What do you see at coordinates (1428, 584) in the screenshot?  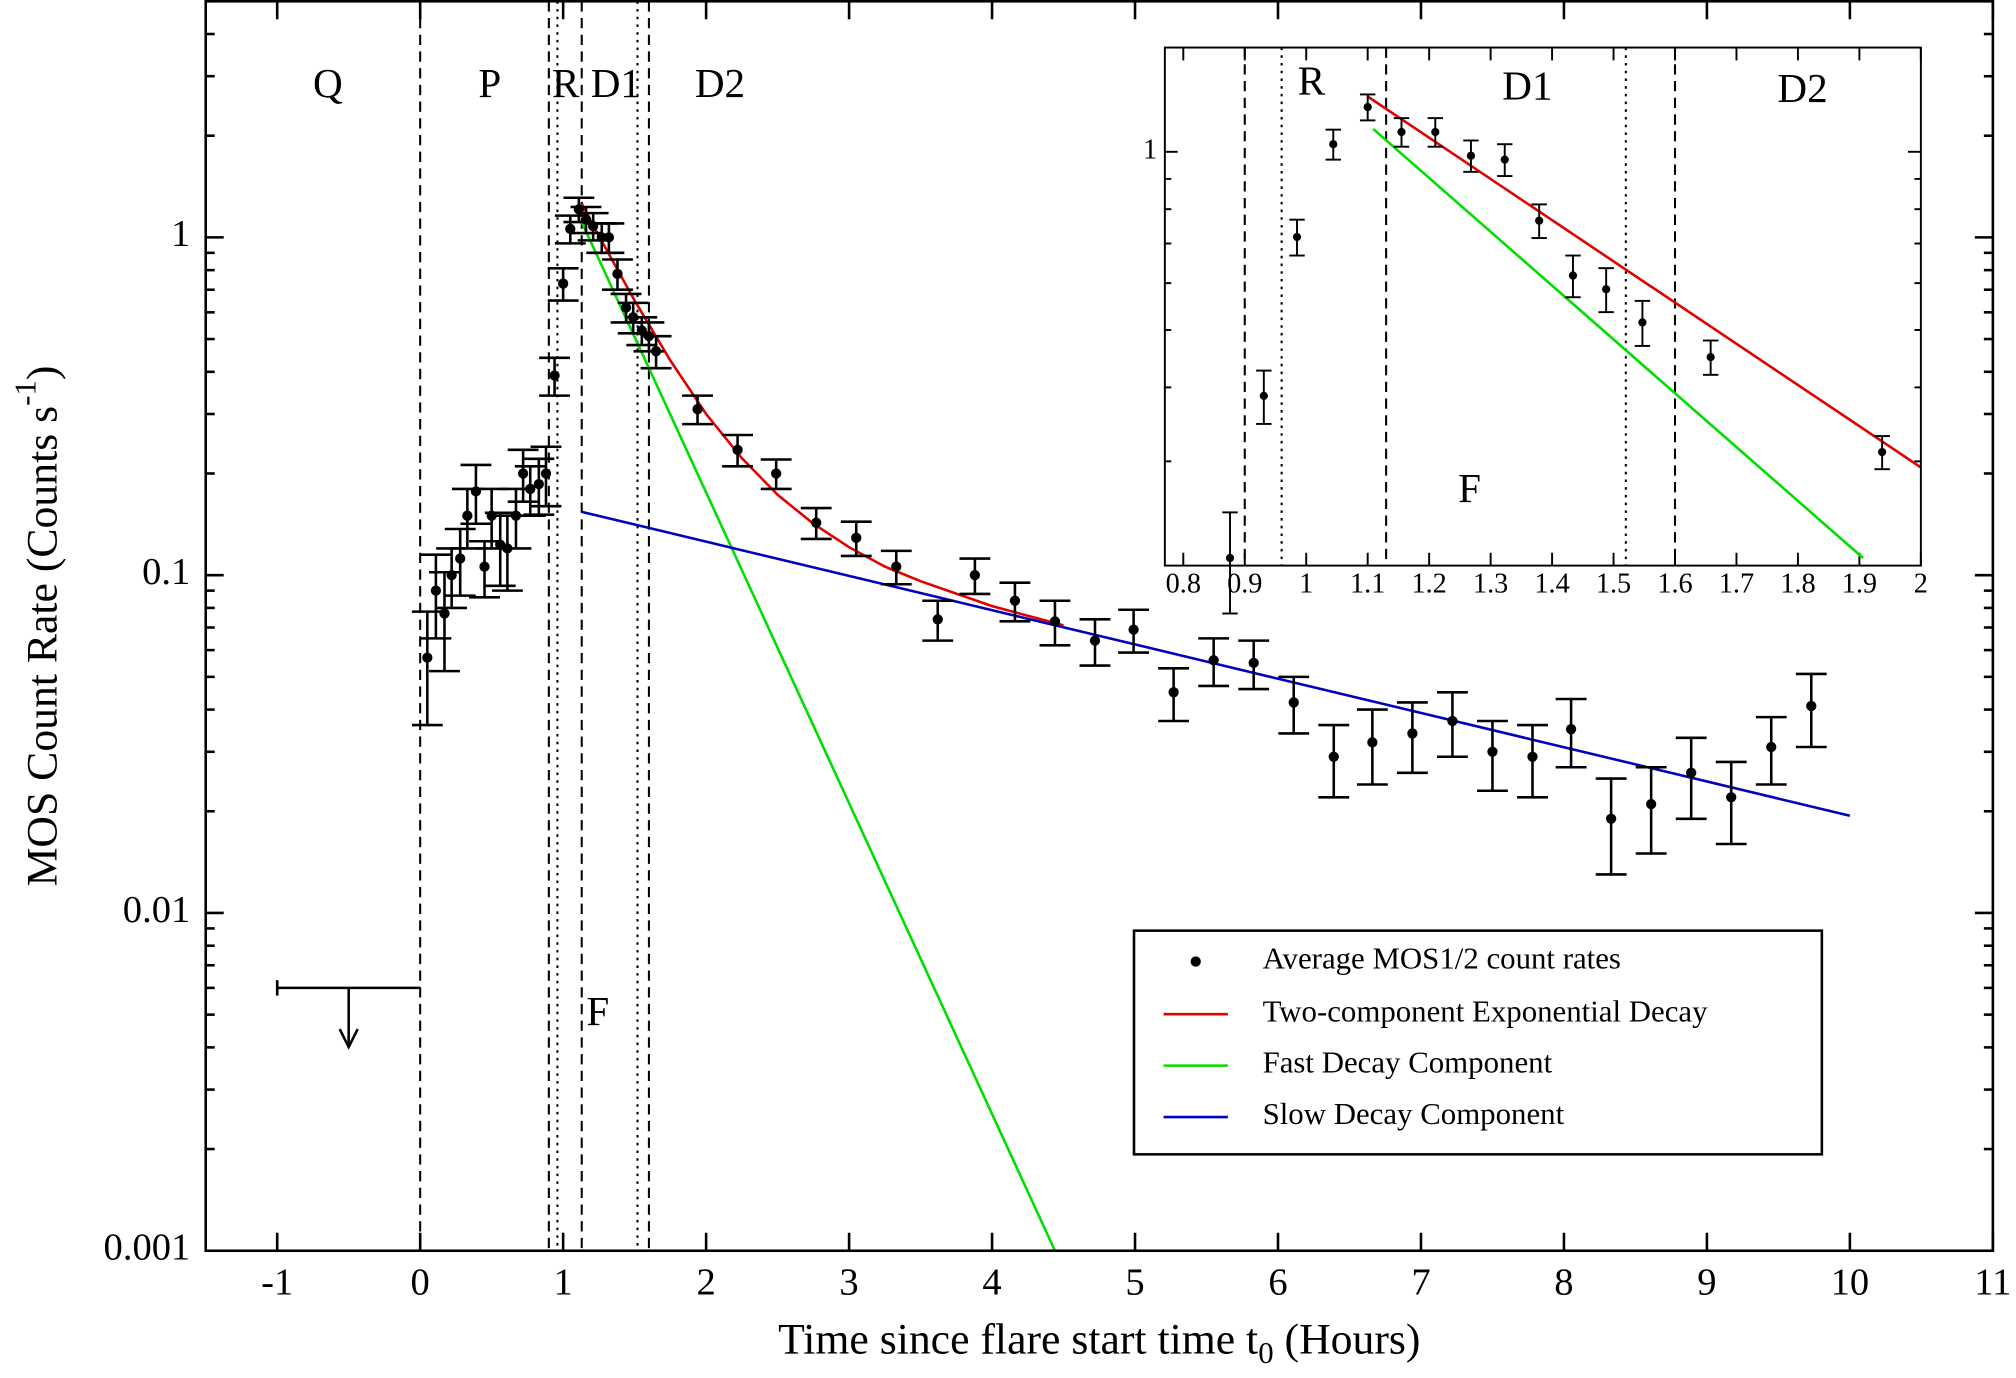 I see `x-tick-label: 1.2` at bounding box center [1428, 584].